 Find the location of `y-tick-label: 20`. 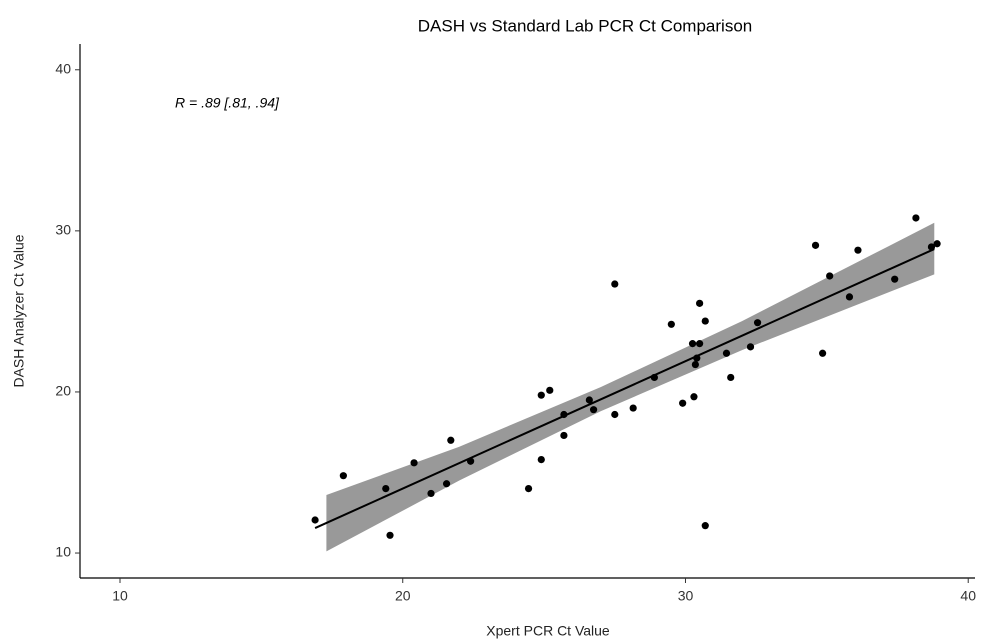

y-tick-label: 20 is located at coordinates (63, 391).